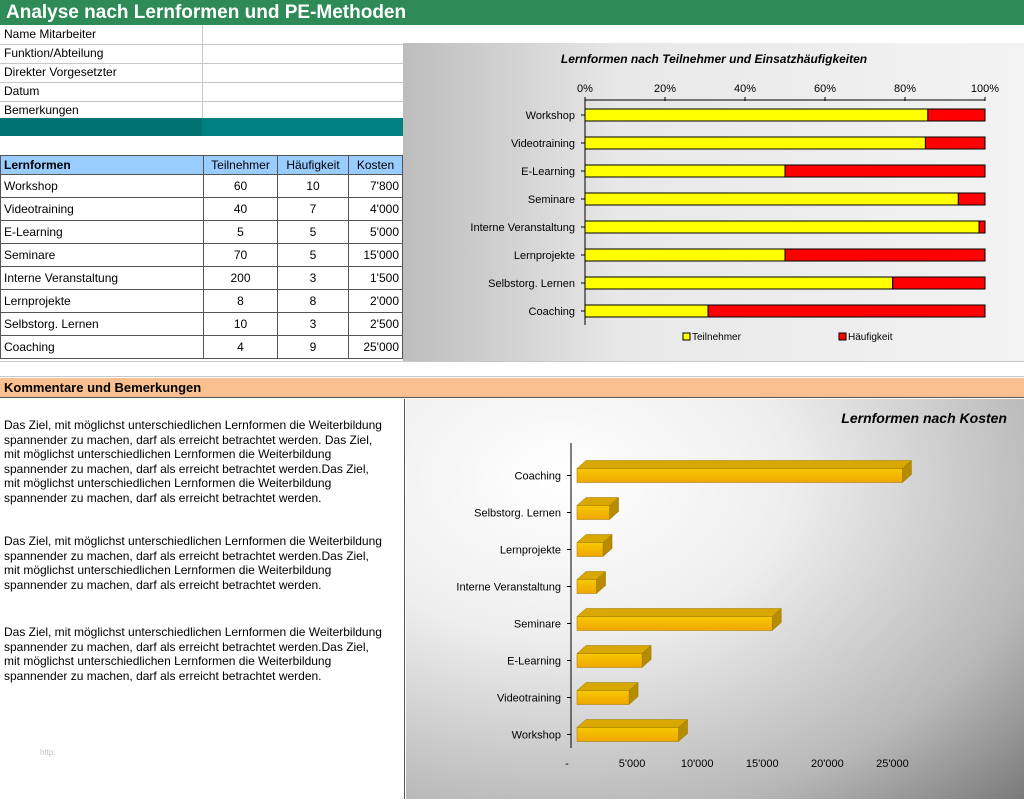  What do you see at coordinates (512, 35) in the screenshot?
I see `info-row-name: Name Mitarbeiter` at bounding box center [512, 35].